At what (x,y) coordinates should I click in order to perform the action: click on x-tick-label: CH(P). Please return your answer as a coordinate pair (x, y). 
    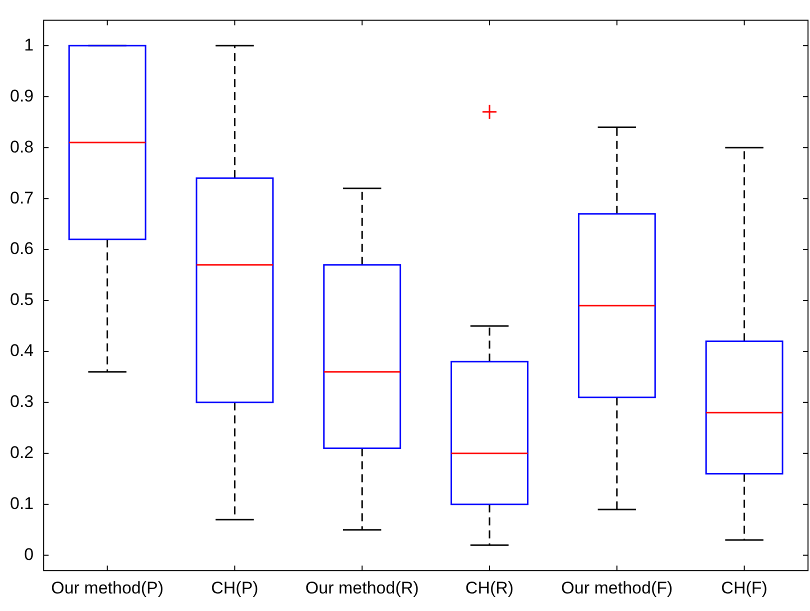
    Looking at the image, I should click on (234, 588).